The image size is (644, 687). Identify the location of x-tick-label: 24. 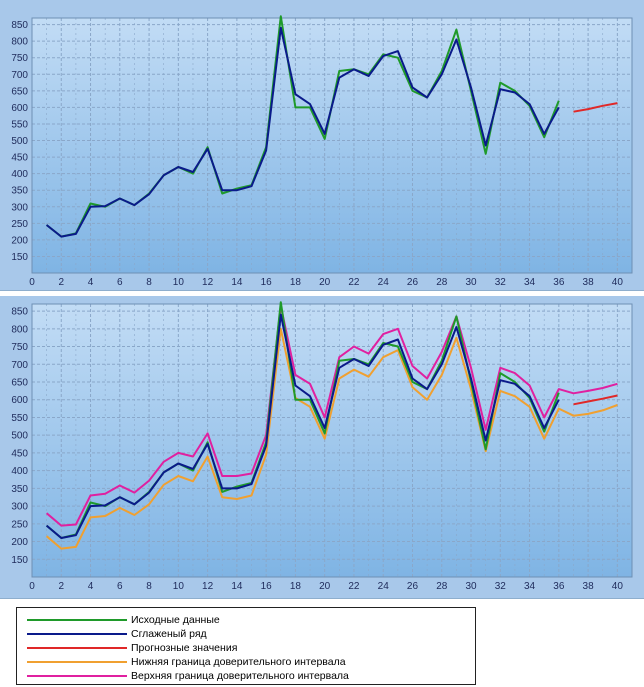
(384, 586).